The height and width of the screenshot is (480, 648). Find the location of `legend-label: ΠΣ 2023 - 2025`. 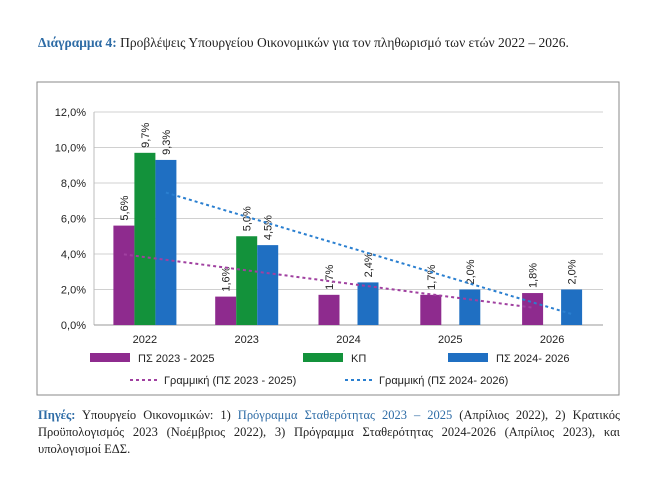

legend-label: ΠΣ 2023 - 2025 is located at coordinates (176, 359).